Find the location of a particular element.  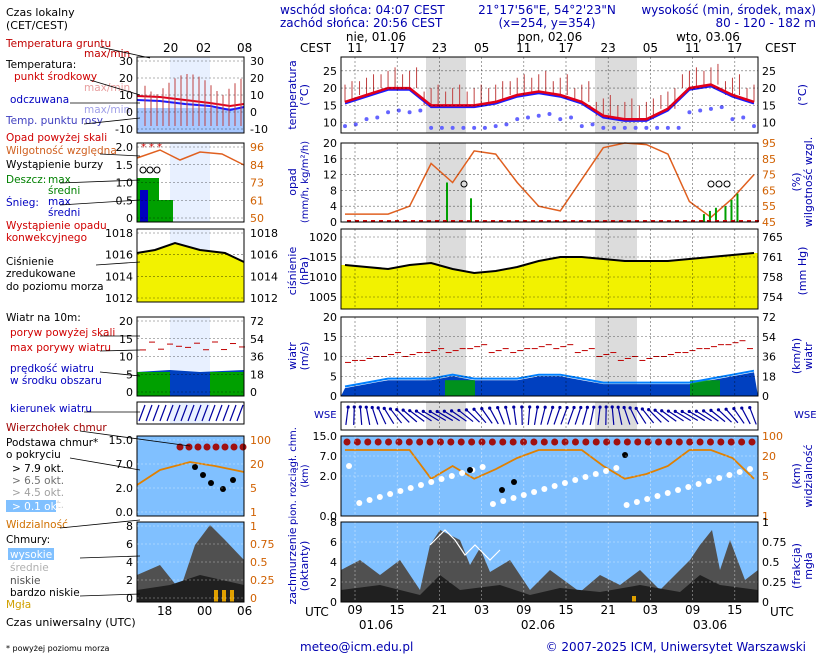

left-tick-label: 1015 is located at coordinates (323, 257).